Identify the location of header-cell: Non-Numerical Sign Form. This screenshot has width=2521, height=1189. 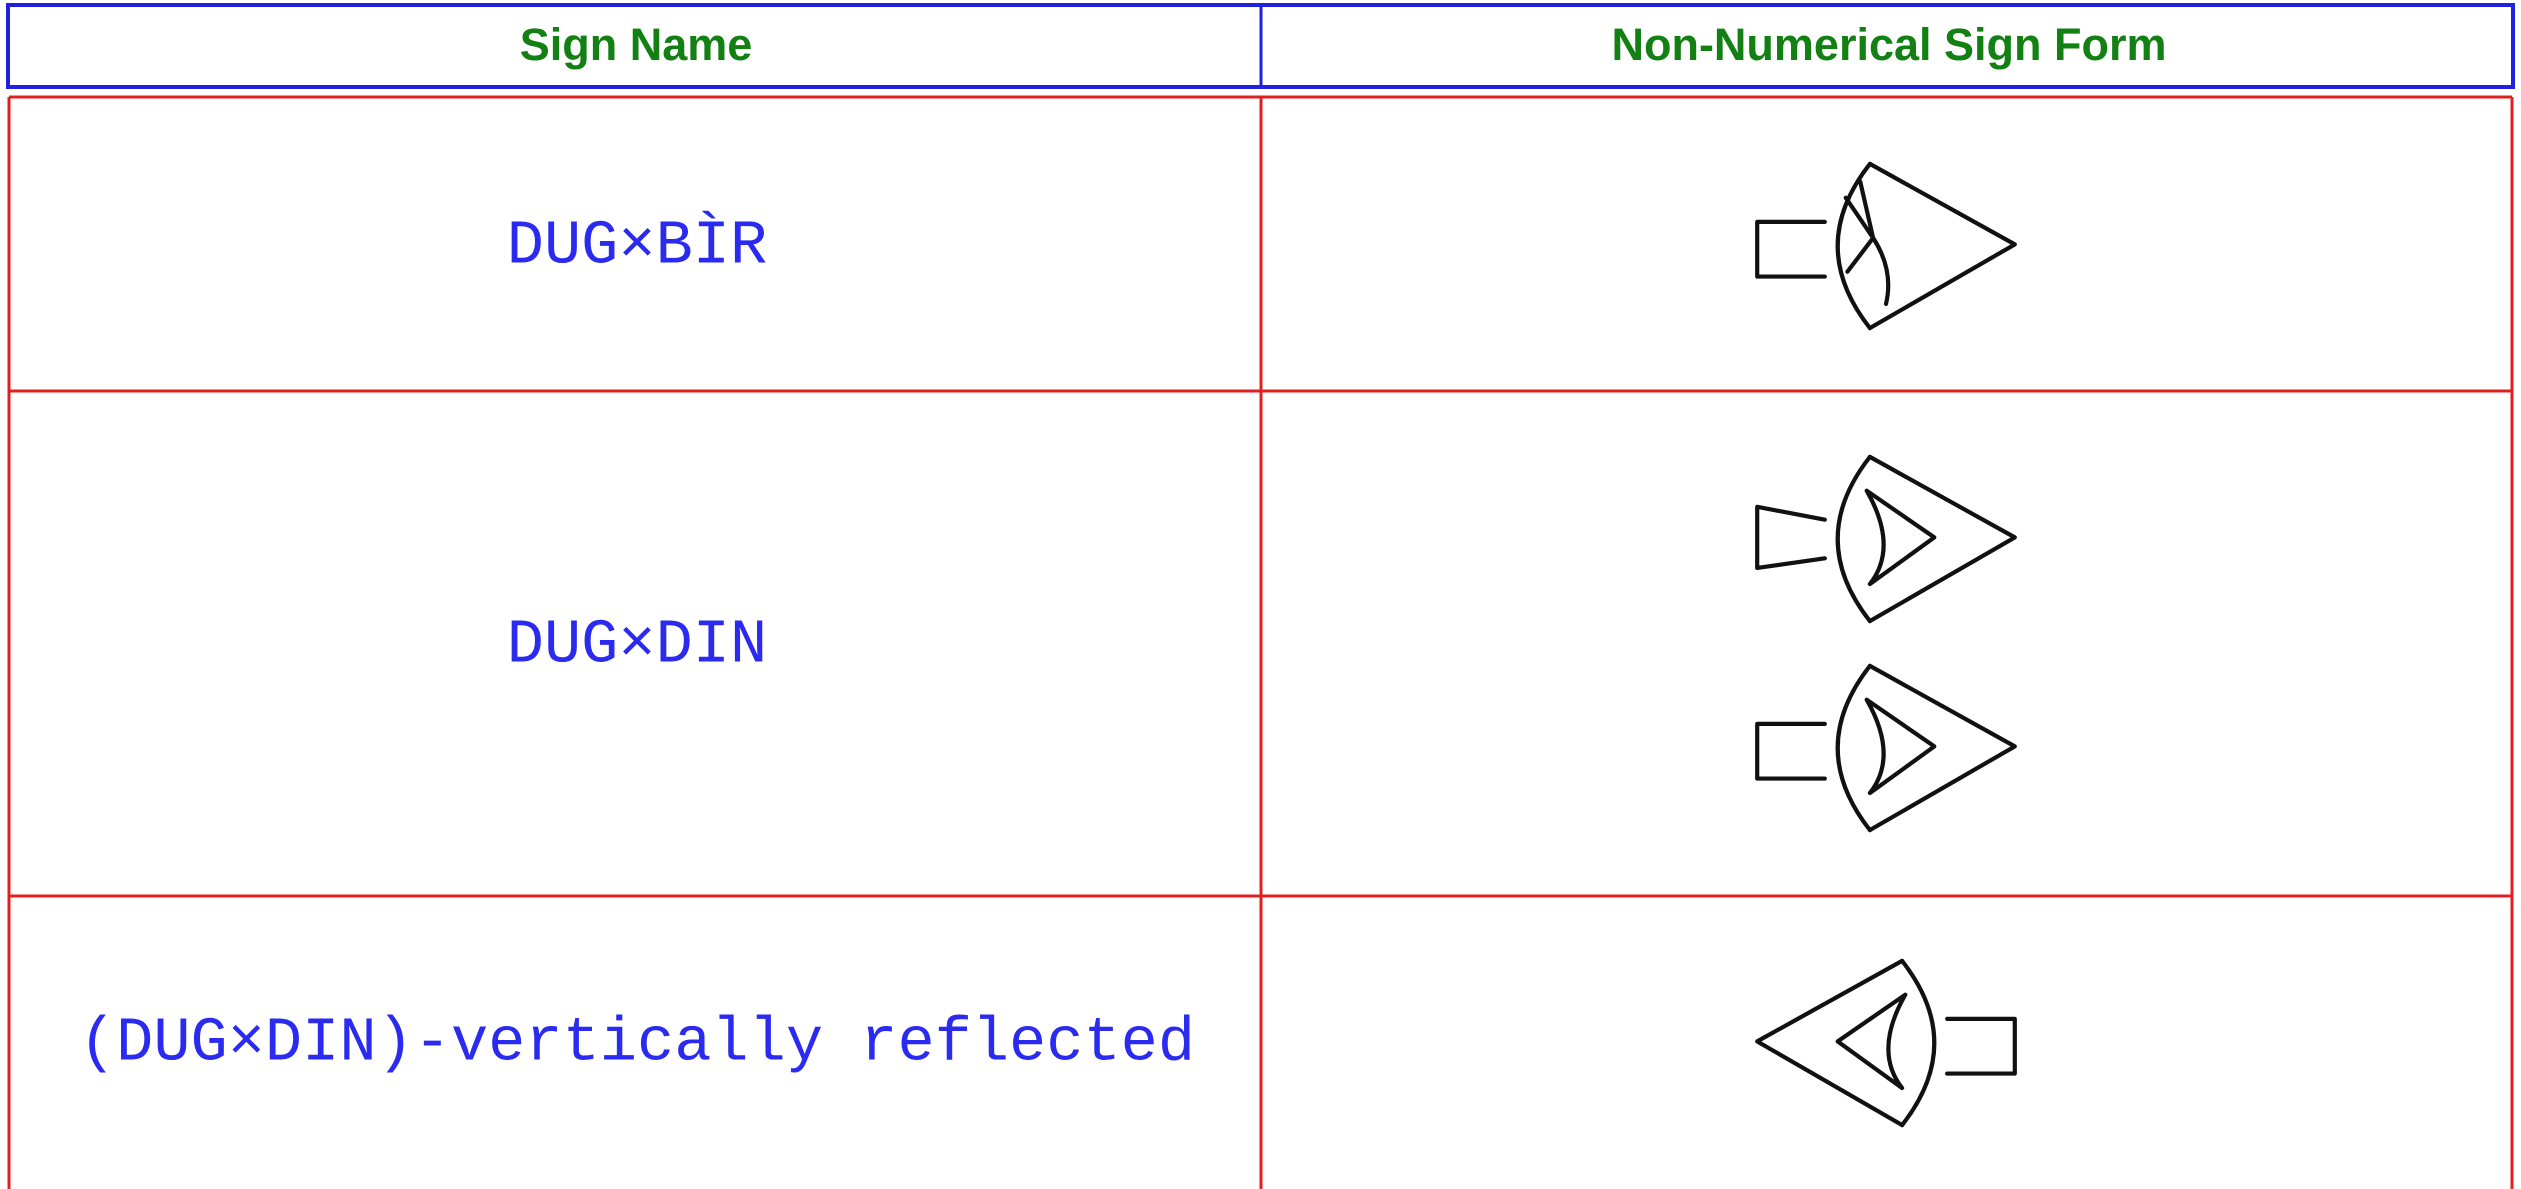
(1888, 44).